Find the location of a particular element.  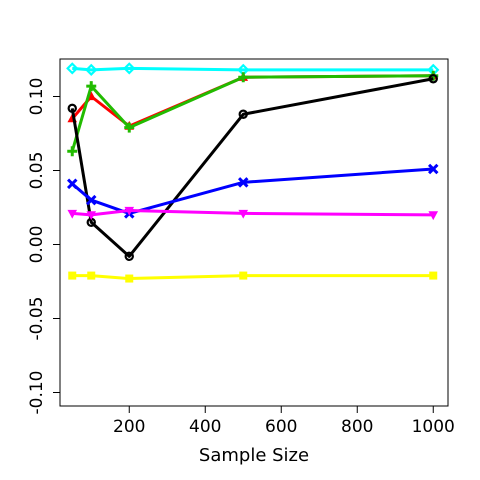

x-tick-label: 1000 is located at coordinates (433, 427).